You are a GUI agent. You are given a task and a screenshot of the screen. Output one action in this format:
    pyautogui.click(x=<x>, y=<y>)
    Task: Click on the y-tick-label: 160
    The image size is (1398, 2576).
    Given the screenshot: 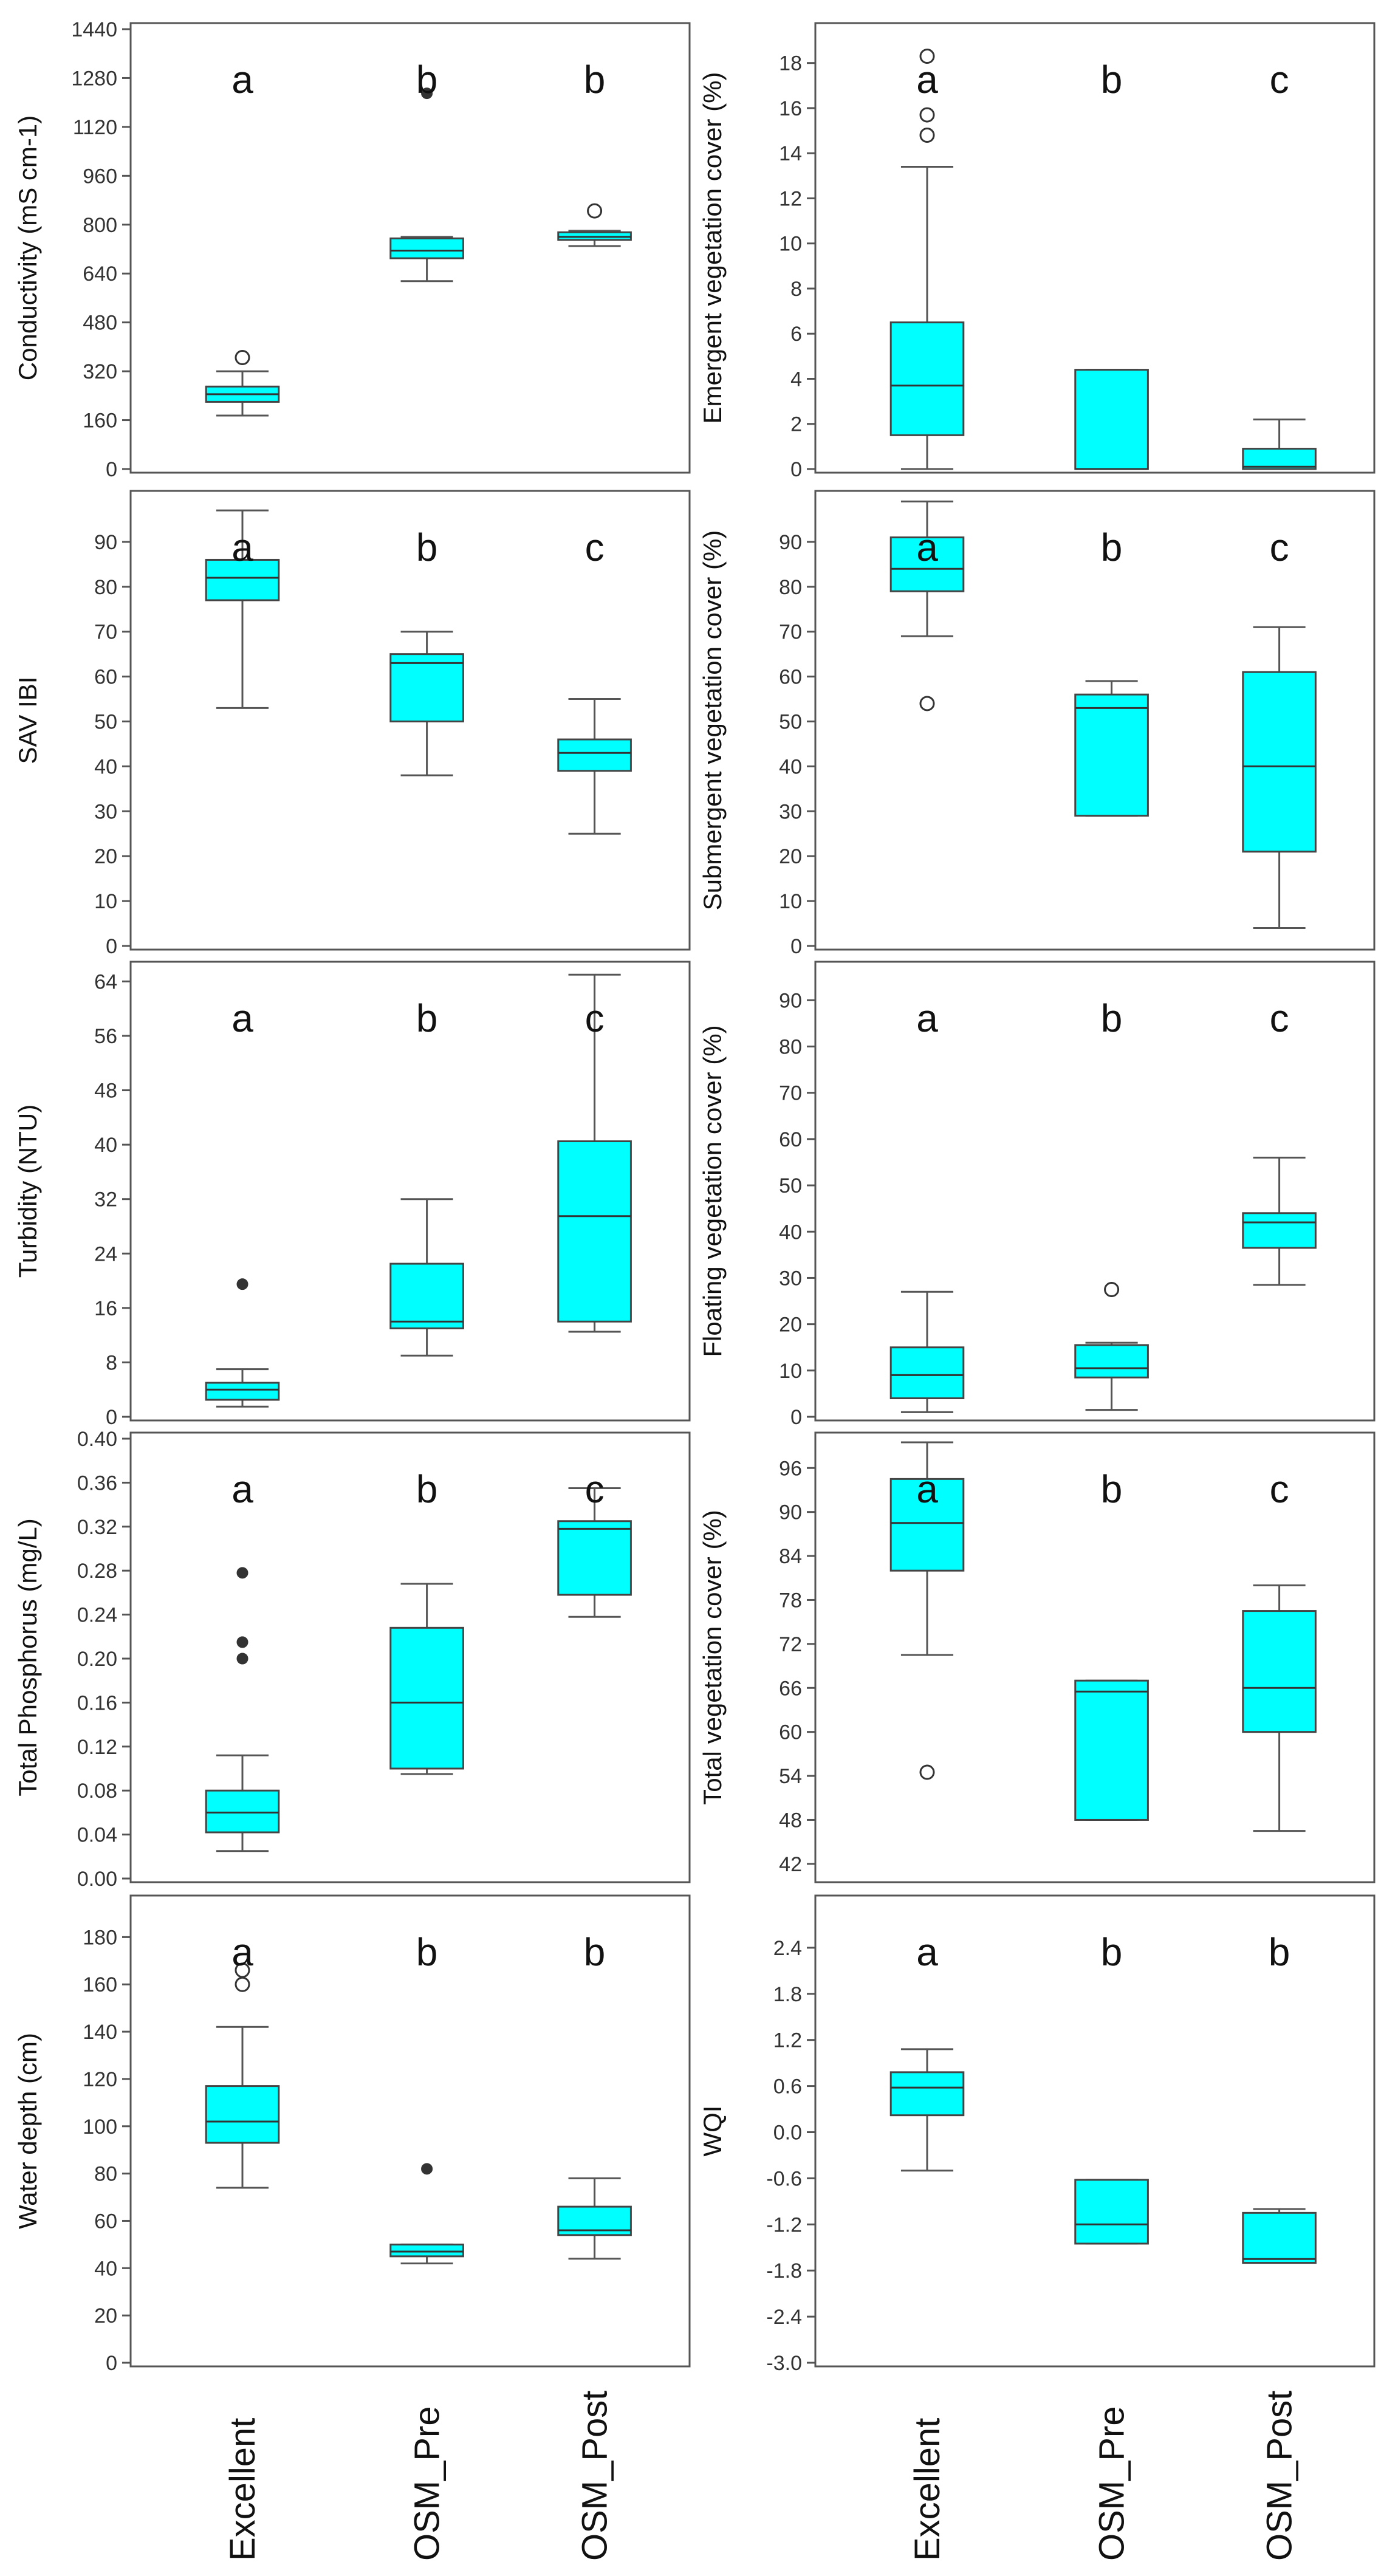 What is the action you would take?
    pyautogui.click(x=100, y=421)
    